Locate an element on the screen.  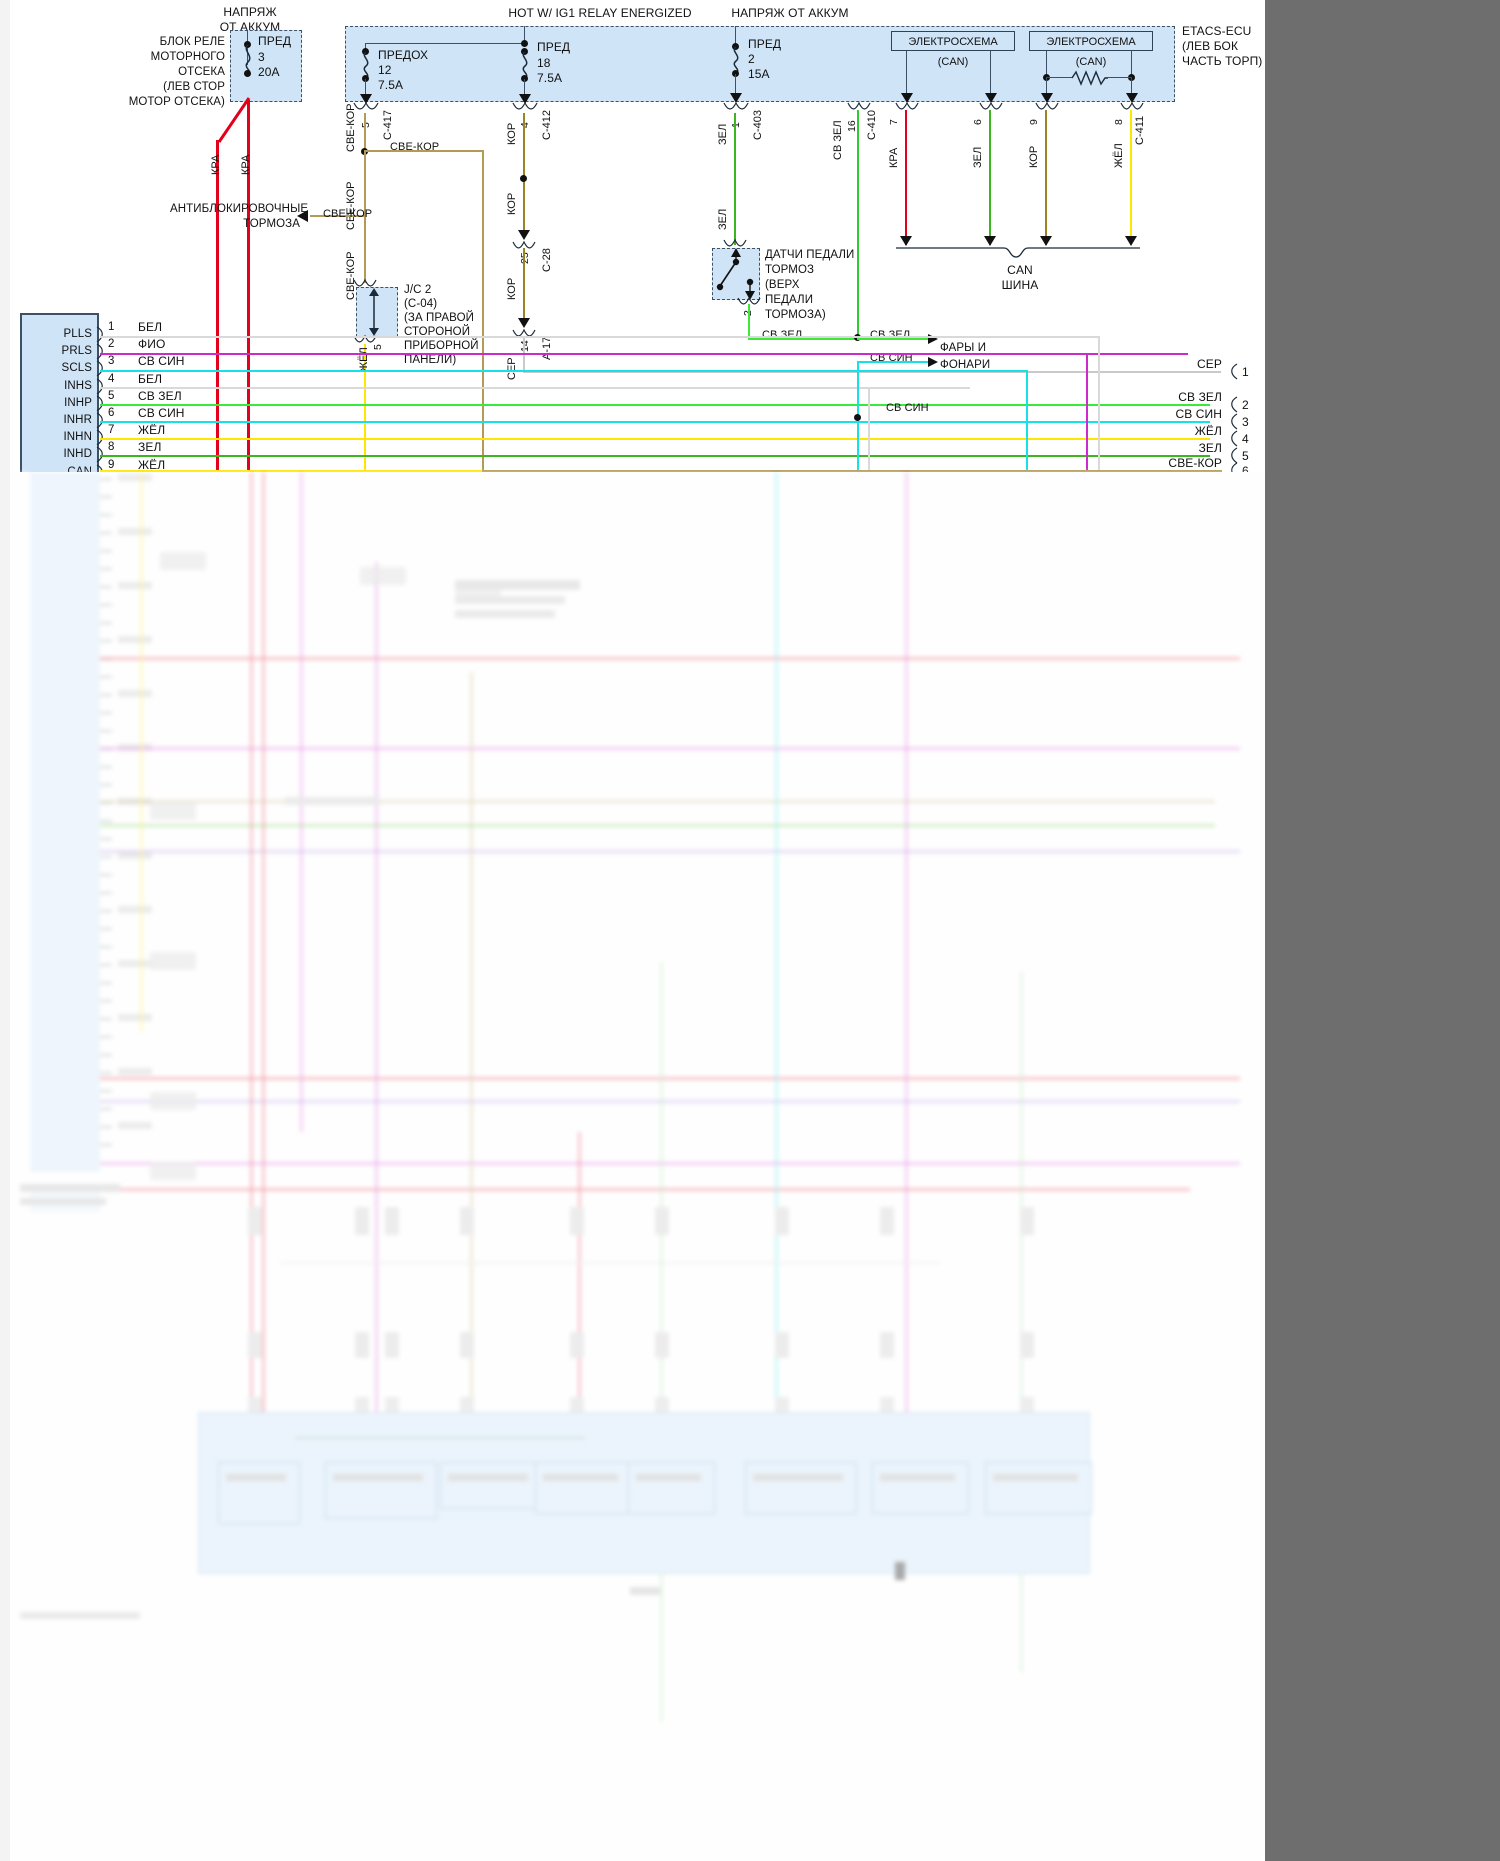
brake-break-bottom is located at coordinates (749, 300).